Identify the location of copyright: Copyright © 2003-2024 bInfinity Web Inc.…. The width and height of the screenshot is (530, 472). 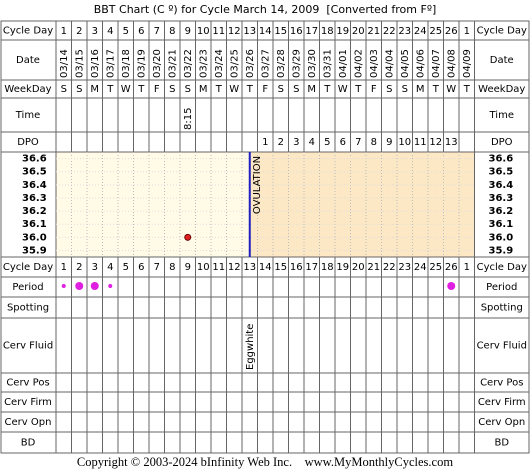
(265, 462).